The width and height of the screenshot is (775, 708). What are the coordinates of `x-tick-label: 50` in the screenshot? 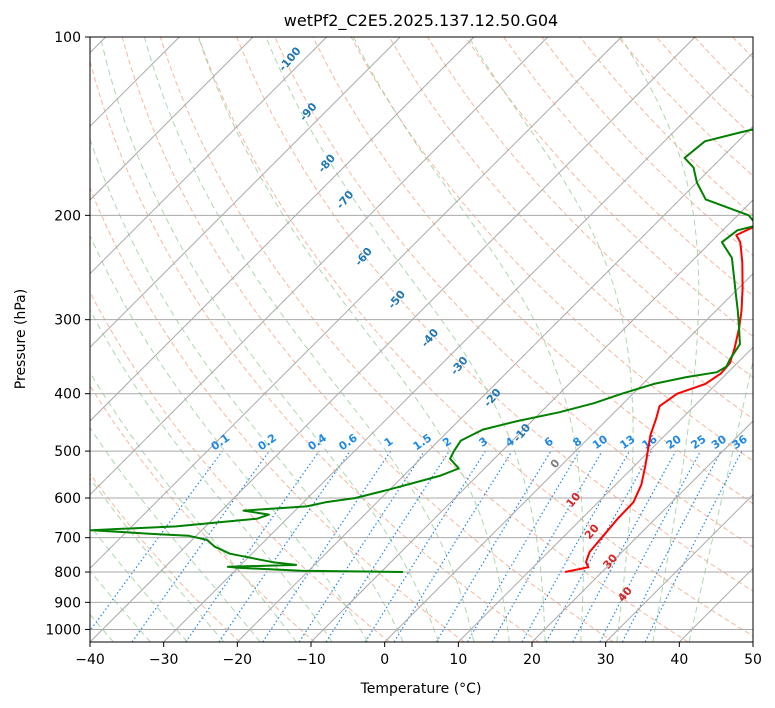 It's located at (753, 660).